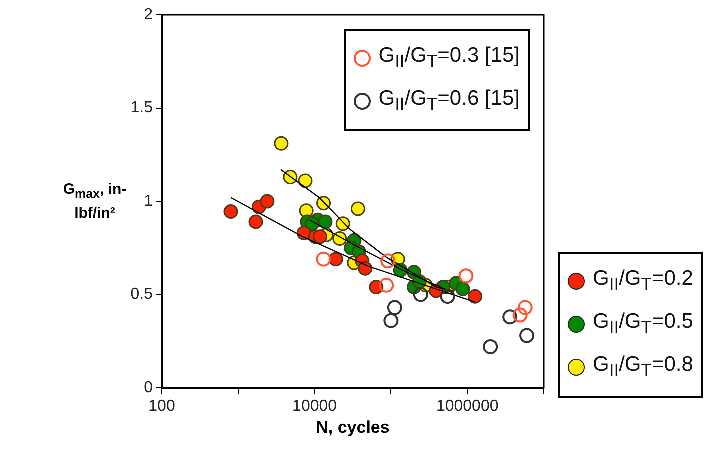  I want to click on legend-label: G$_{II}$/G$_{T}$=0.6 [15], so click(449, 101).